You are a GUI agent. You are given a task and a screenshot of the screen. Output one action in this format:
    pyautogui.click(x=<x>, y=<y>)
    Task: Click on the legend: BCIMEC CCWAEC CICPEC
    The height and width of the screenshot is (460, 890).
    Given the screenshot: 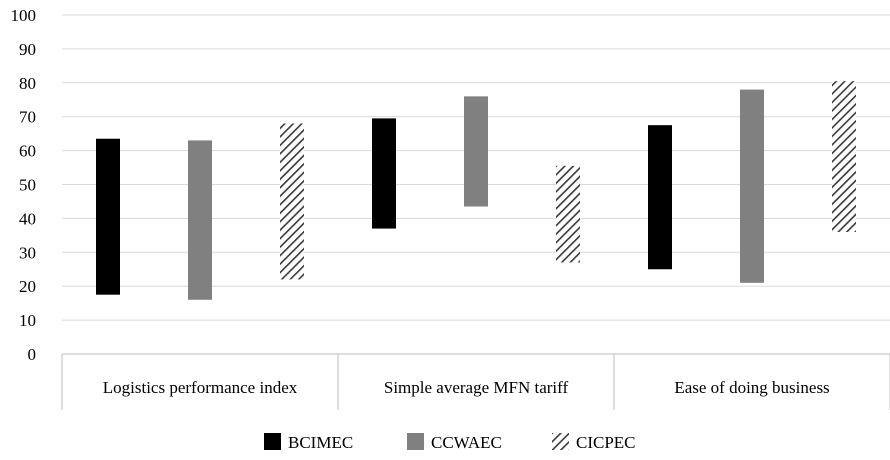 What is the action you would take?
    pyautogui.click(x=450, y=442)
    